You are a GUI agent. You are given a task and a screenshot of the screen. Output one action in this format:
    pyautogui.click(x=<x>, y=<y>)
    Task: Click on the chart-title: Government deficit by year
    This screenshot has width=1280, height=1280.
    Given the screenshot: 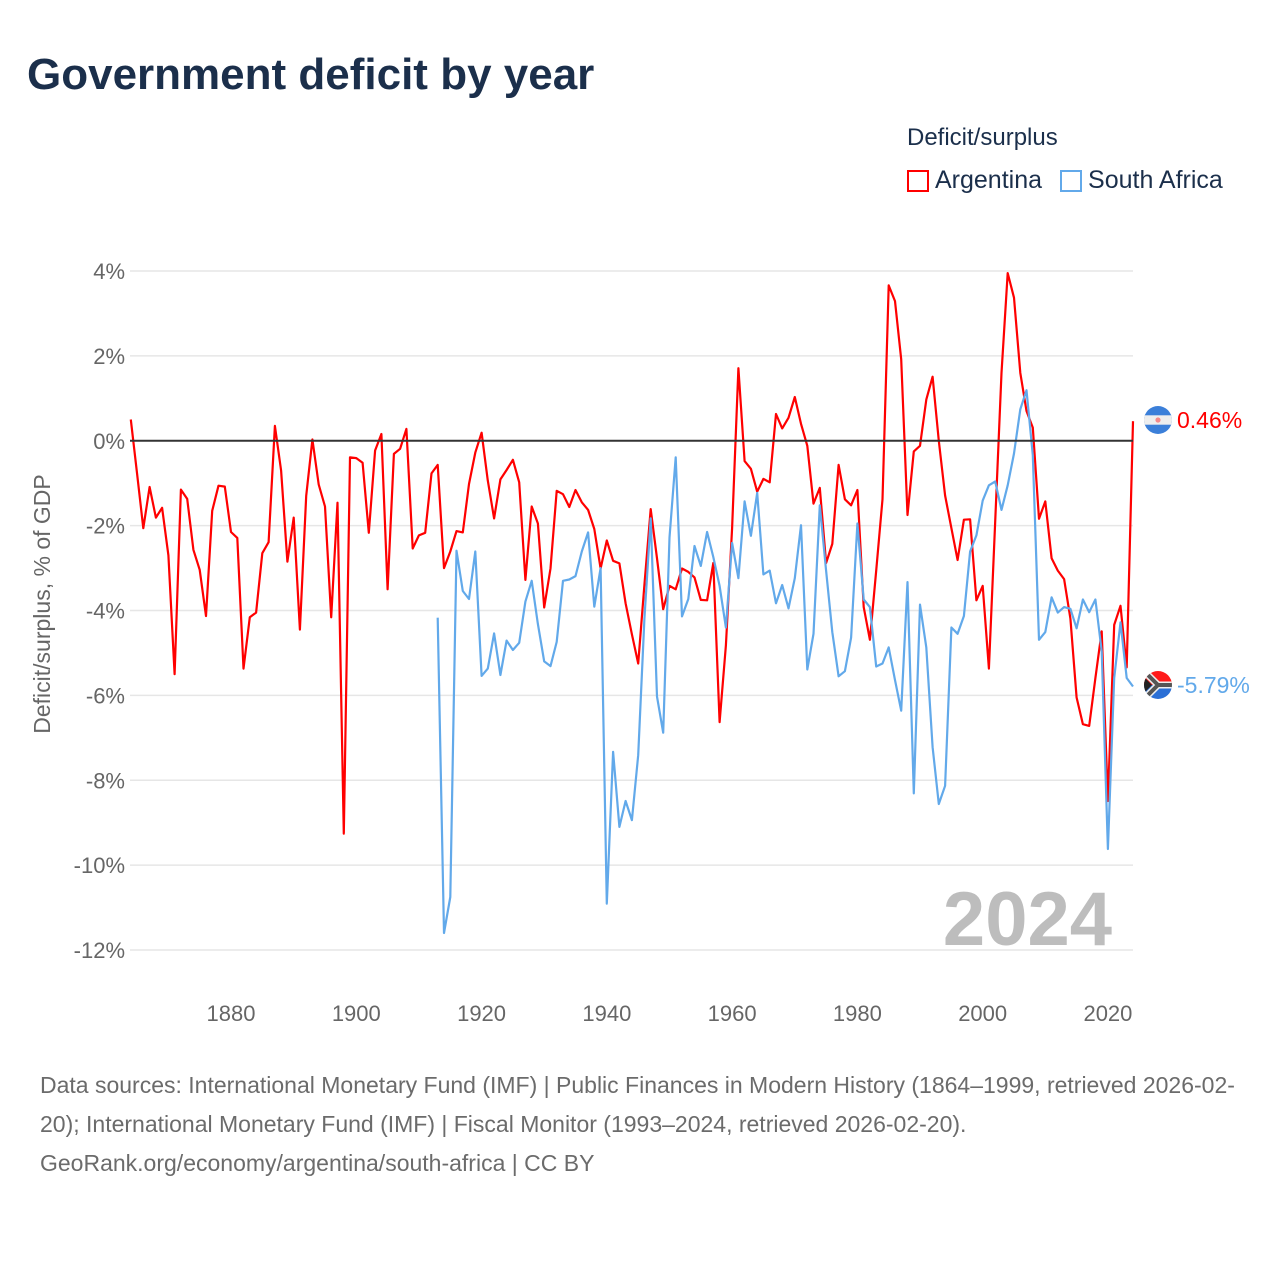 What is the action you would take?
    pyautogui.click(x=311, y=74)
    